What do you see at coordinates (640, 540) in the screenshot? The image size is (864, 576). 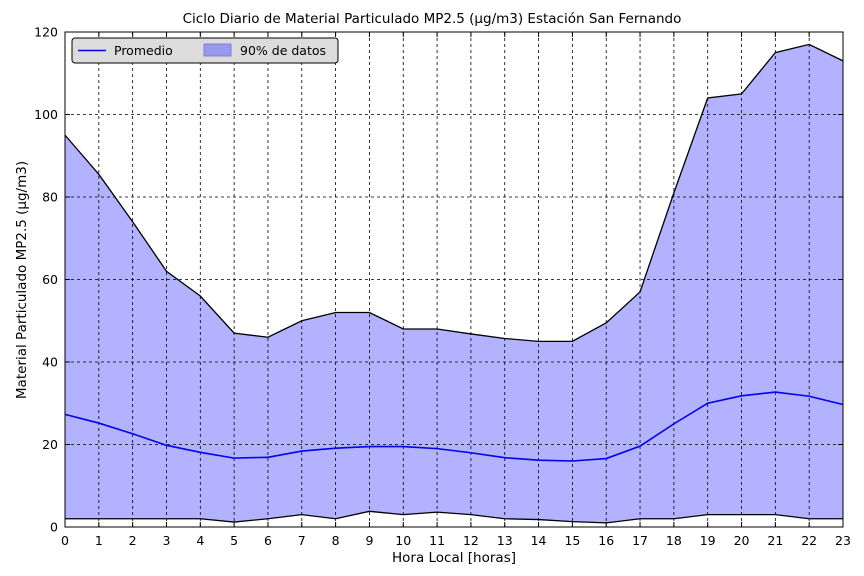 I see `x-tick-label: 17` at bounding box center [640, 540].